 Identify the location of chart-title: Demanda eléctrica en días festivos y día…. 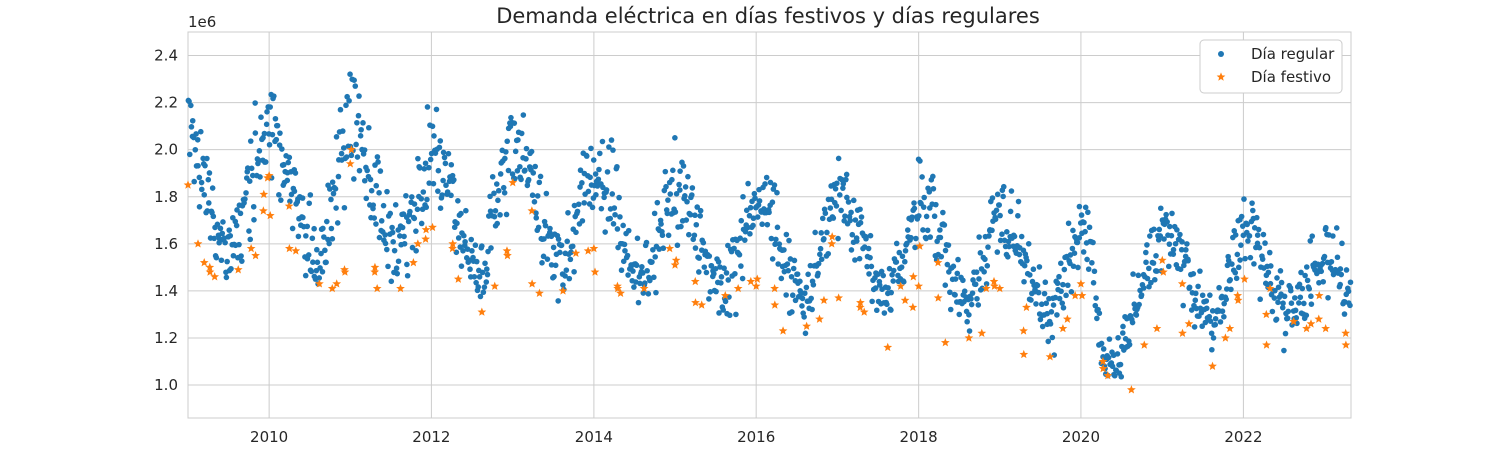
(768, 16).